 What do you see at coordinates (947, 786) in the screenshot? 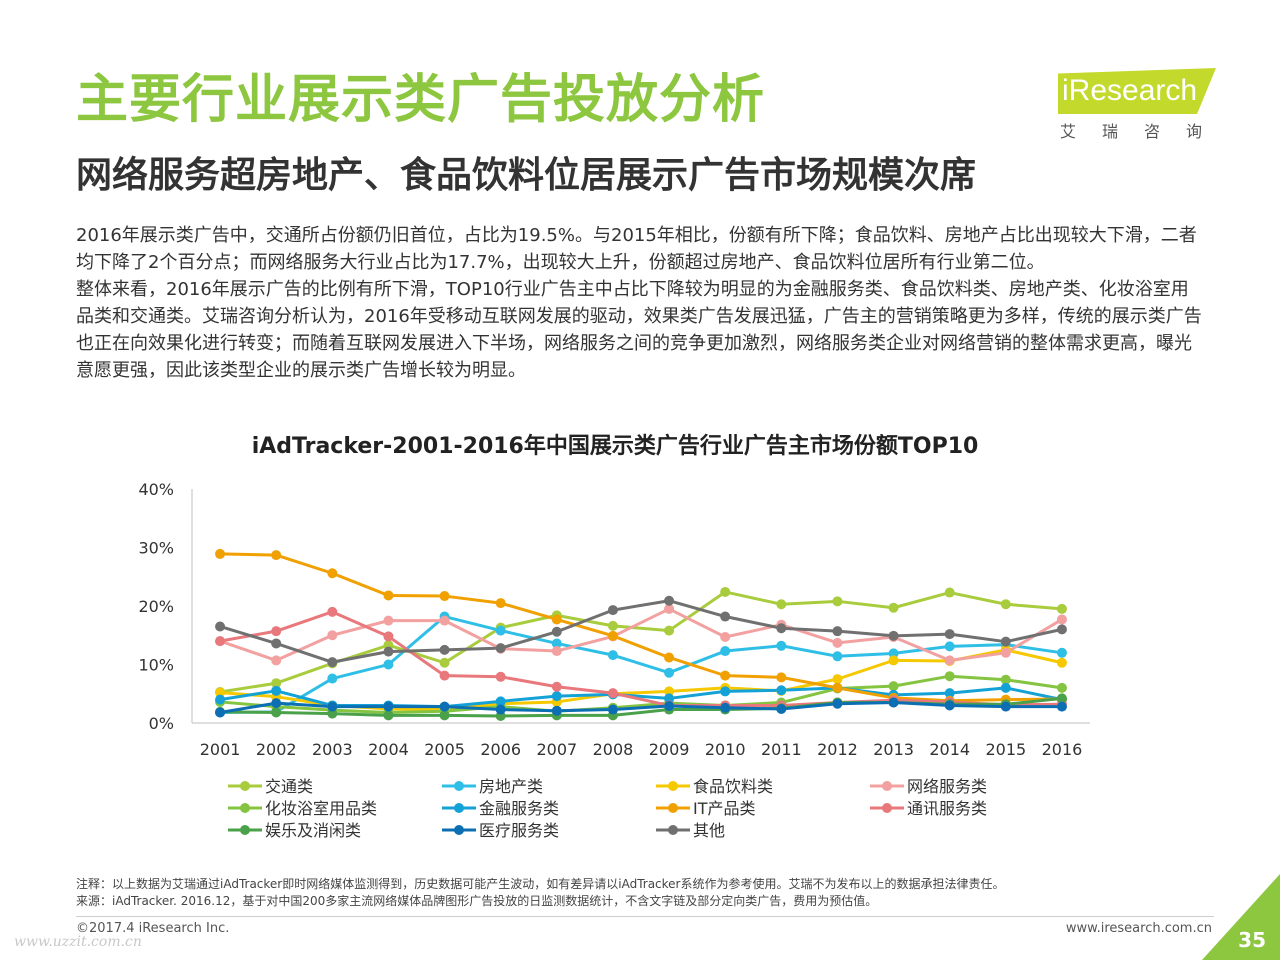
I see `legend-label: 网络服务类` at bounding box center [947, 786].